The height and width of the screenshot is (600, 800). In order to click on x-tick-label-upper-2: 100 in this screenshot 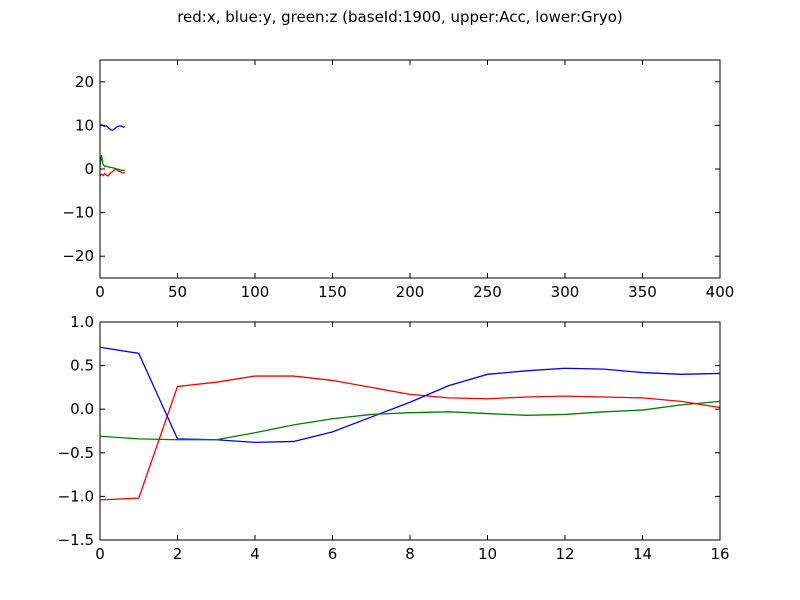, I will do `click(255, 292)`.